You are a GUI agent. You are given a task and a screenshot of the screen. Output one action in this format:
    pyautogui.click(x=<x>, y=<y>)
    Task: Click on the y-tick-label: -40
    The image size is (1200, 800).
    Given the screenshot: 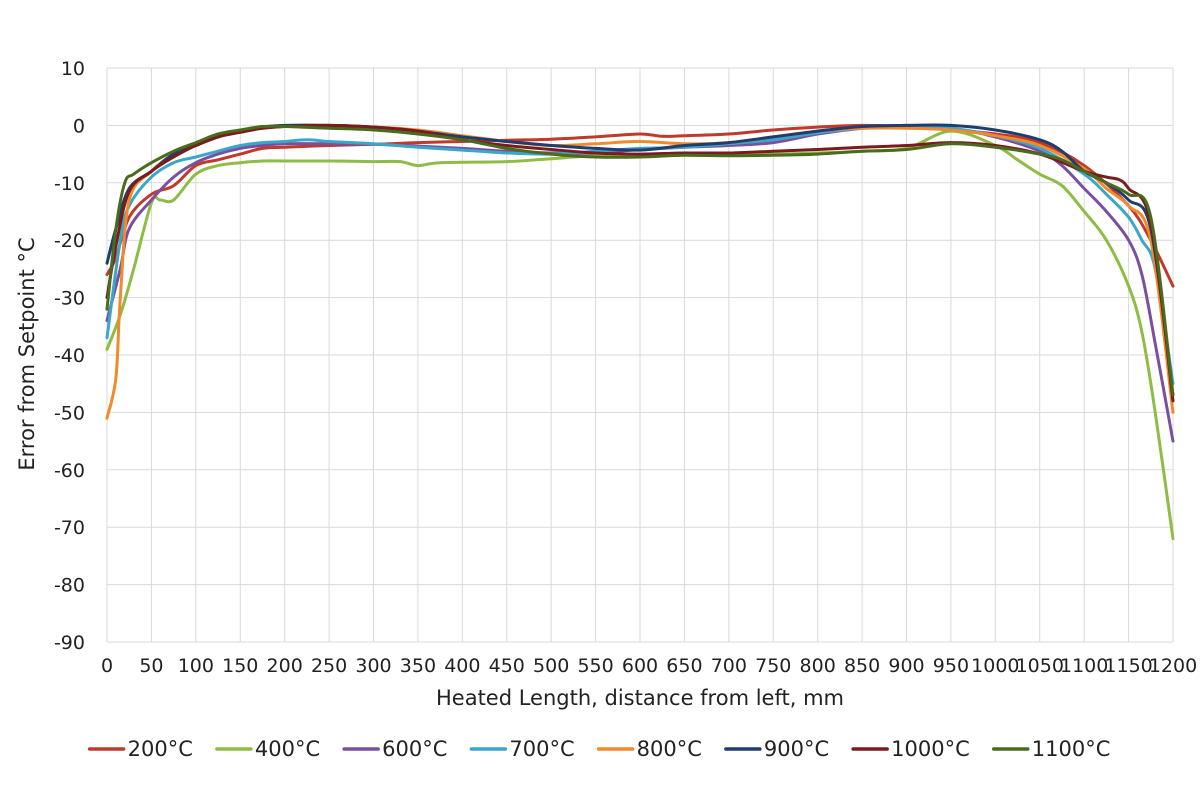 What is the action you would take?
    pyautogui.click(x=69, y=356)
    